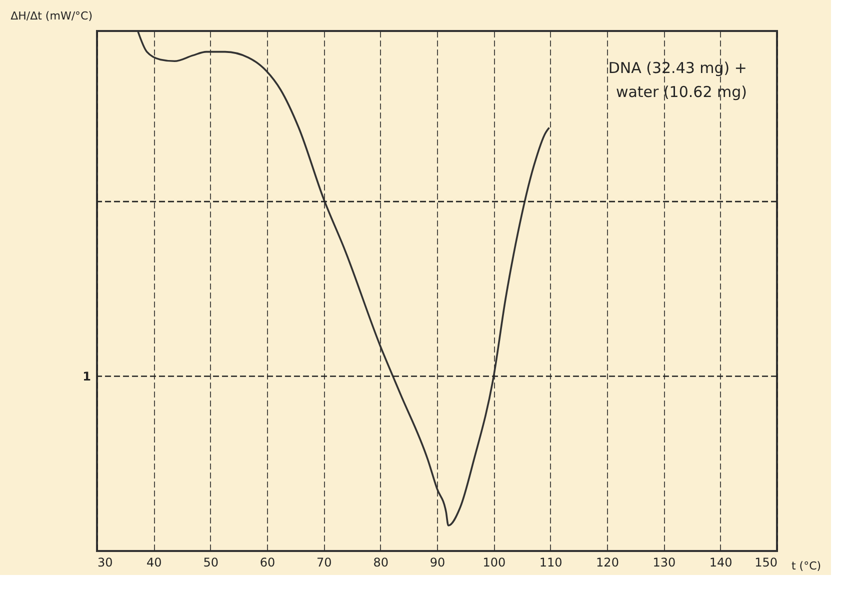 The height and width of the screenshot is (595, 864). Describe the element at coordinates (720, 563) in the screenshot. I see `x-tick-label: 140` at that location.